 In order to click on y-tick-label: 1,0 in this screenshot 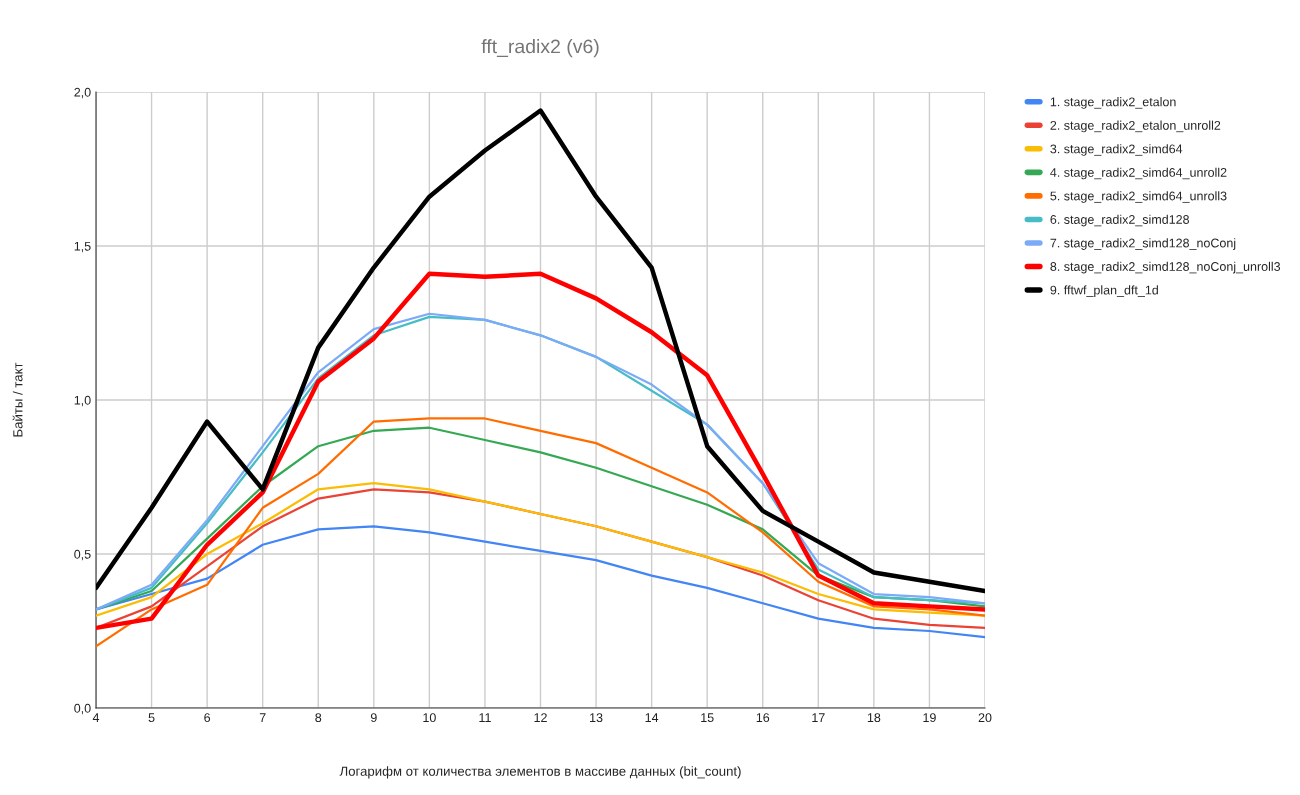, I will do `click(82, 401)`.